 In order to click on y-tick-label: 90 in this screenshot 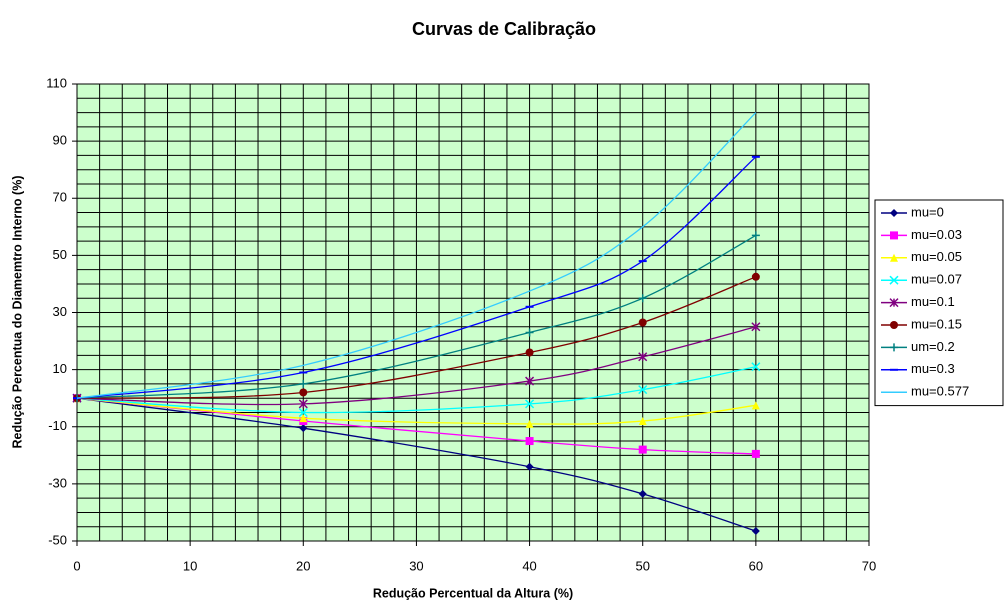, I will do `click(60, 140)`.